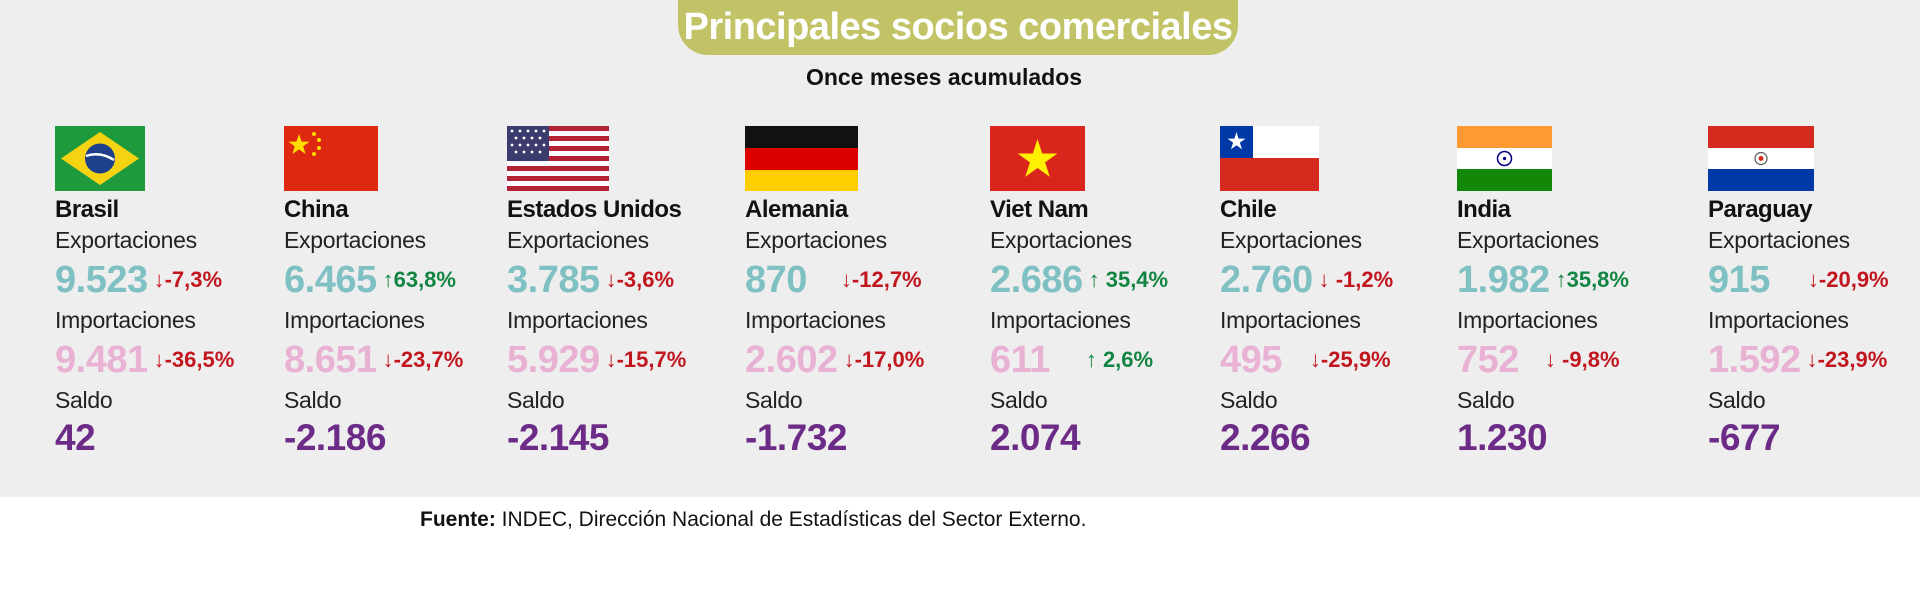  Describe the element at coordinates (75, 437) in the screenshot. I see `balance-value: 42` at that location.